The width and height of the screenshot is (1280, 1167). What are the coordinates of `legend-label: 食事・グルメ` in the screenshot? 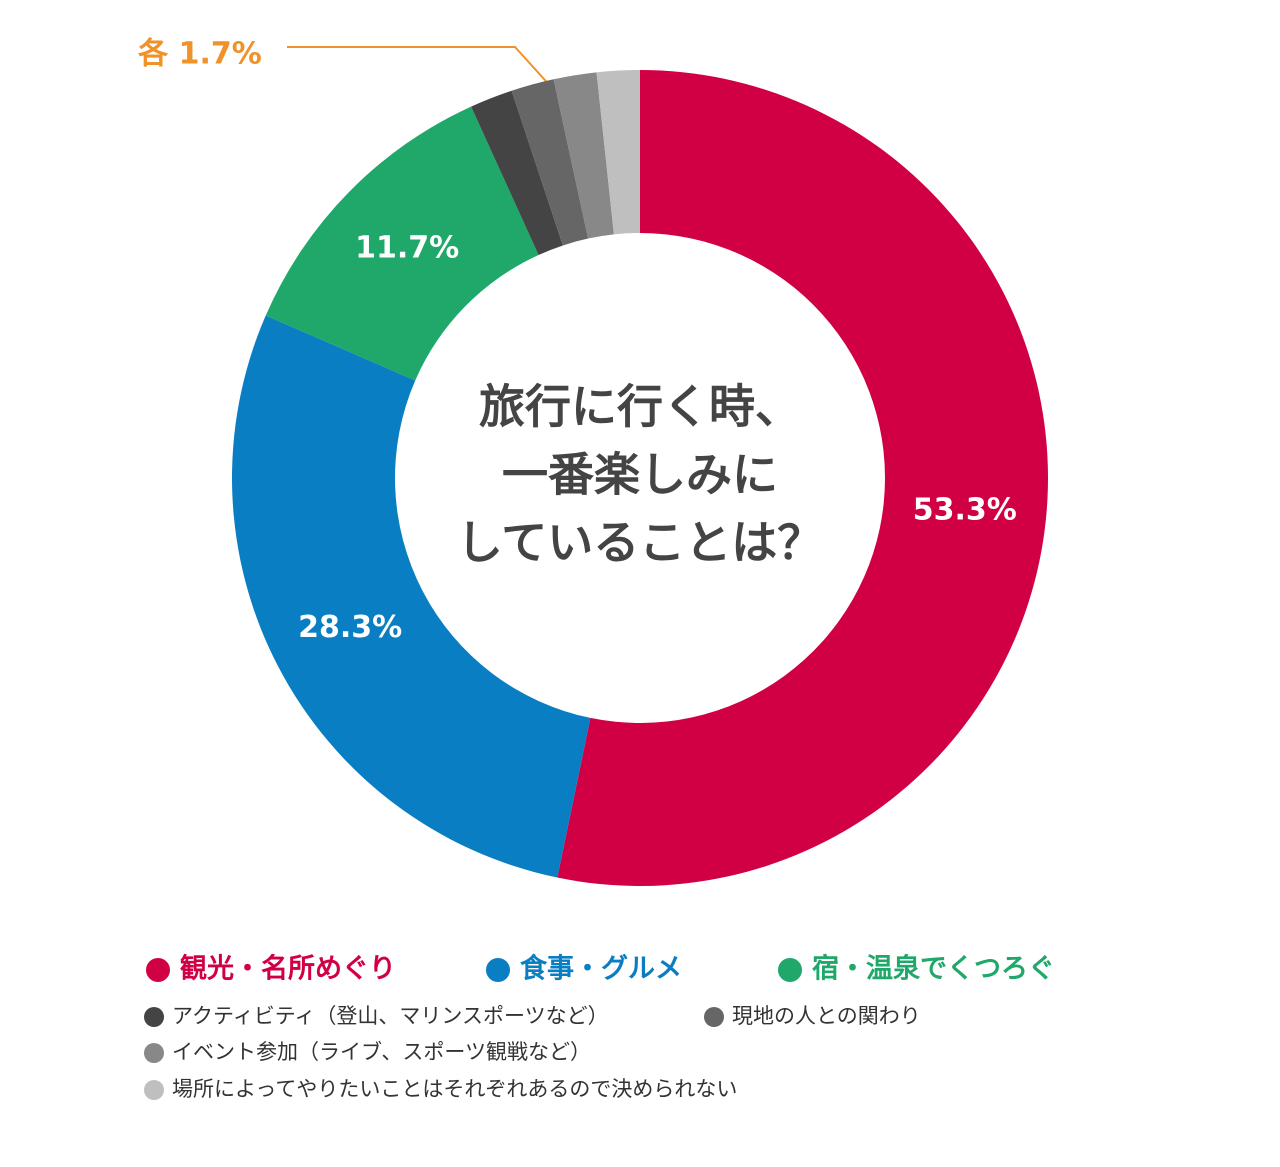 It's located at (601, 969).